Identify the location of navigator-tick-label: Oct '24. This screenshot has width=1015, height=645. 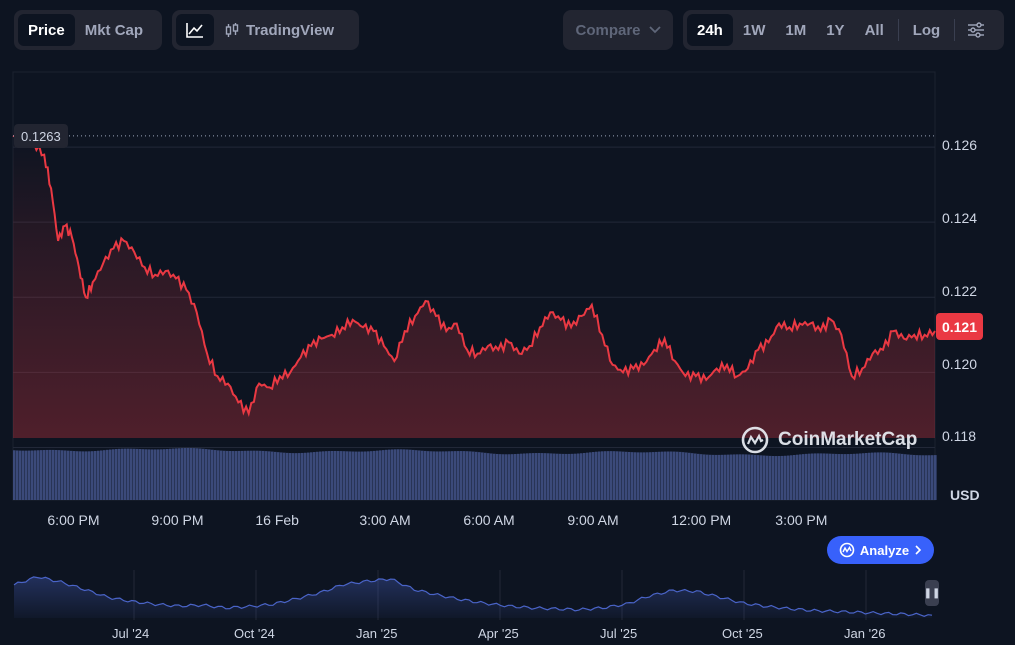
(254, 633).